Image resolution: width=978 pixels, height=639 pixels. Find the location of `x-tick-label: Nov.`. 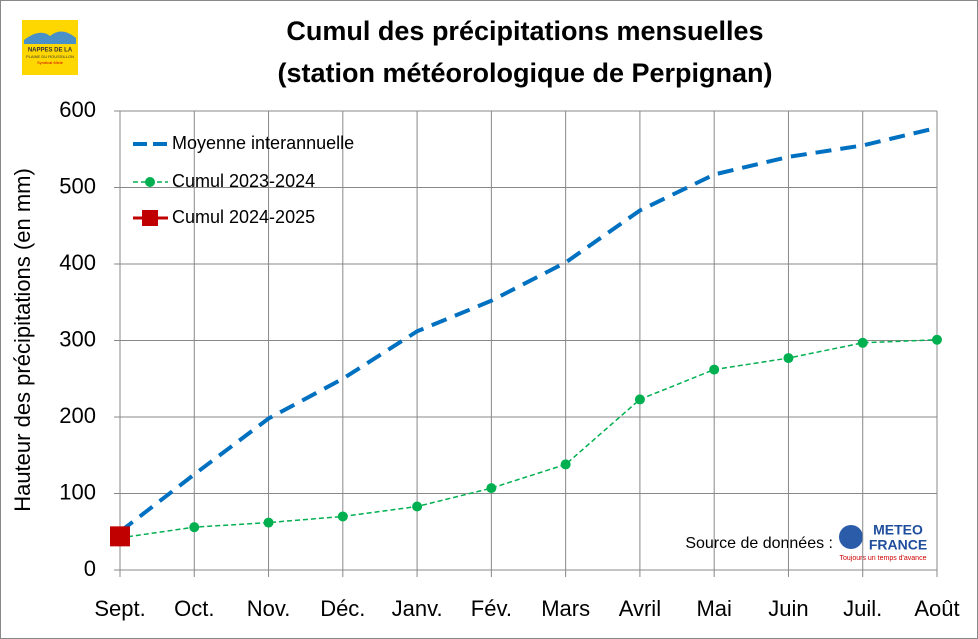

x-tick-label: Nov. is located at coordinates (269, 608).